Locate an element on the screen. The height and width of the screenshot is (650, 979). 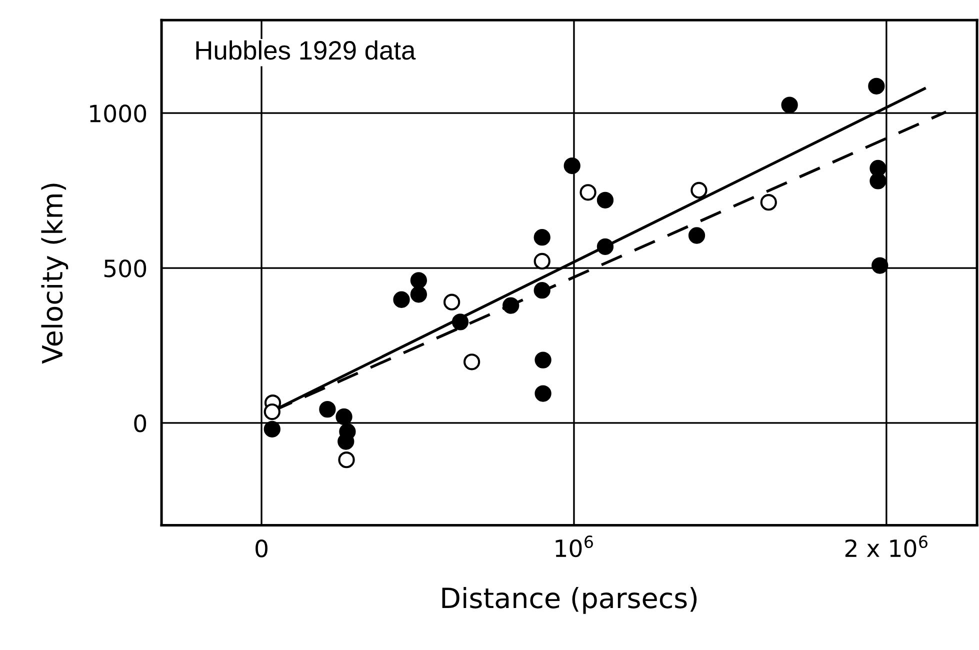
y-tick-label: 0 is located at coordinates (140, 423).